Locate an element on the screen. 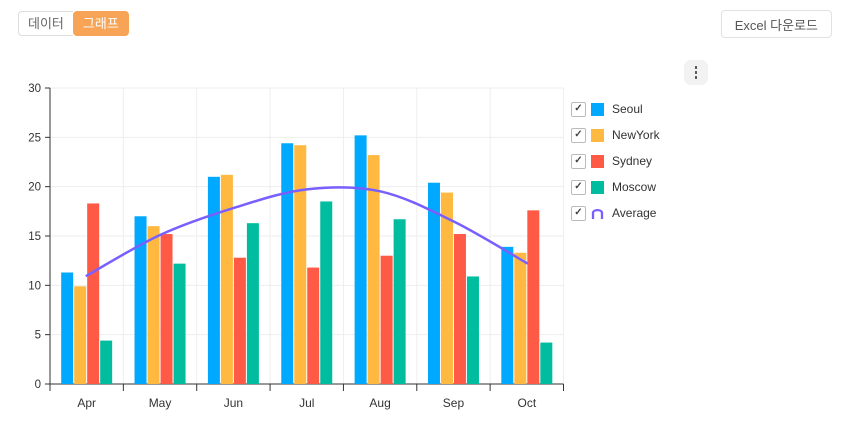 The width and height of the screenshot is (848, 437). bar-newyork-aug is located at coordinates (373, 269).